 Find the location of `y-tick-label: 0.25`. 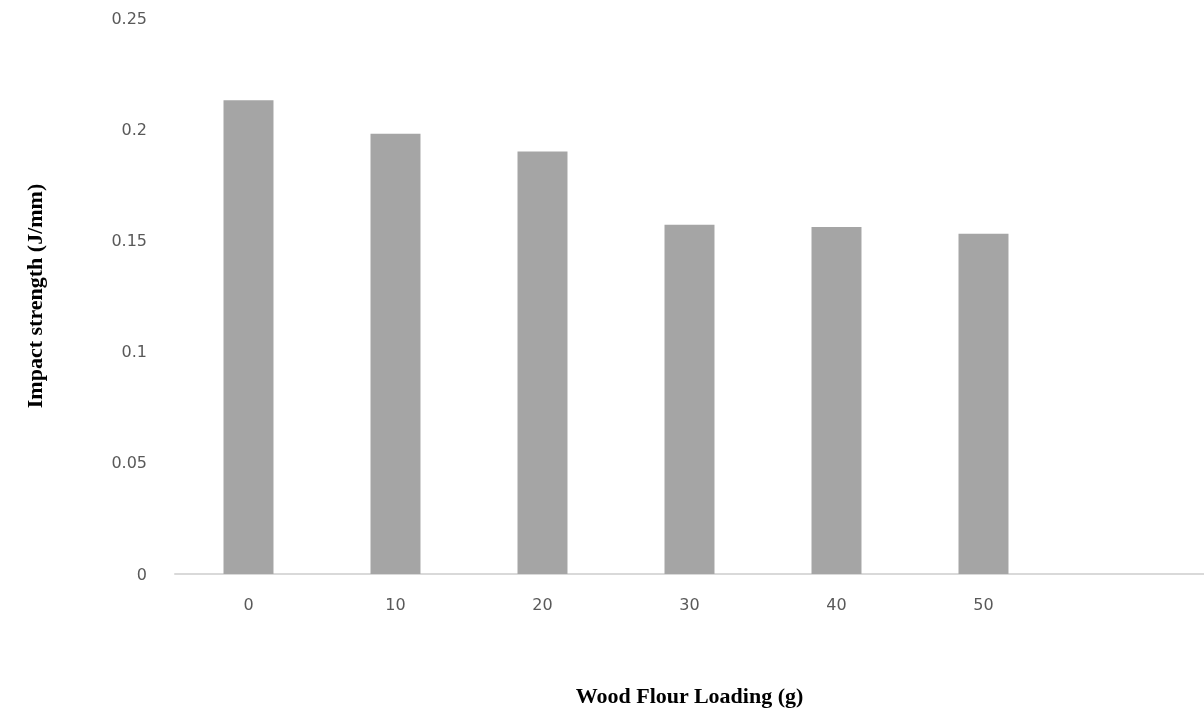

y-tick-label: 0.25 is located at coordinates (129, 18).